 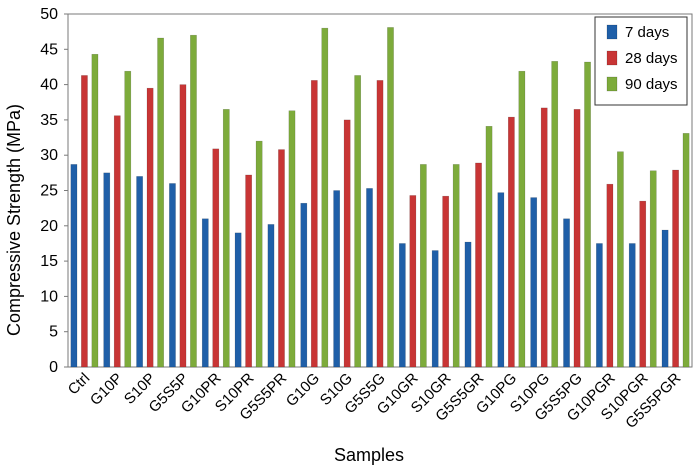 I want to click on bar-28-days-g10pr, so click(x=216, y=258).